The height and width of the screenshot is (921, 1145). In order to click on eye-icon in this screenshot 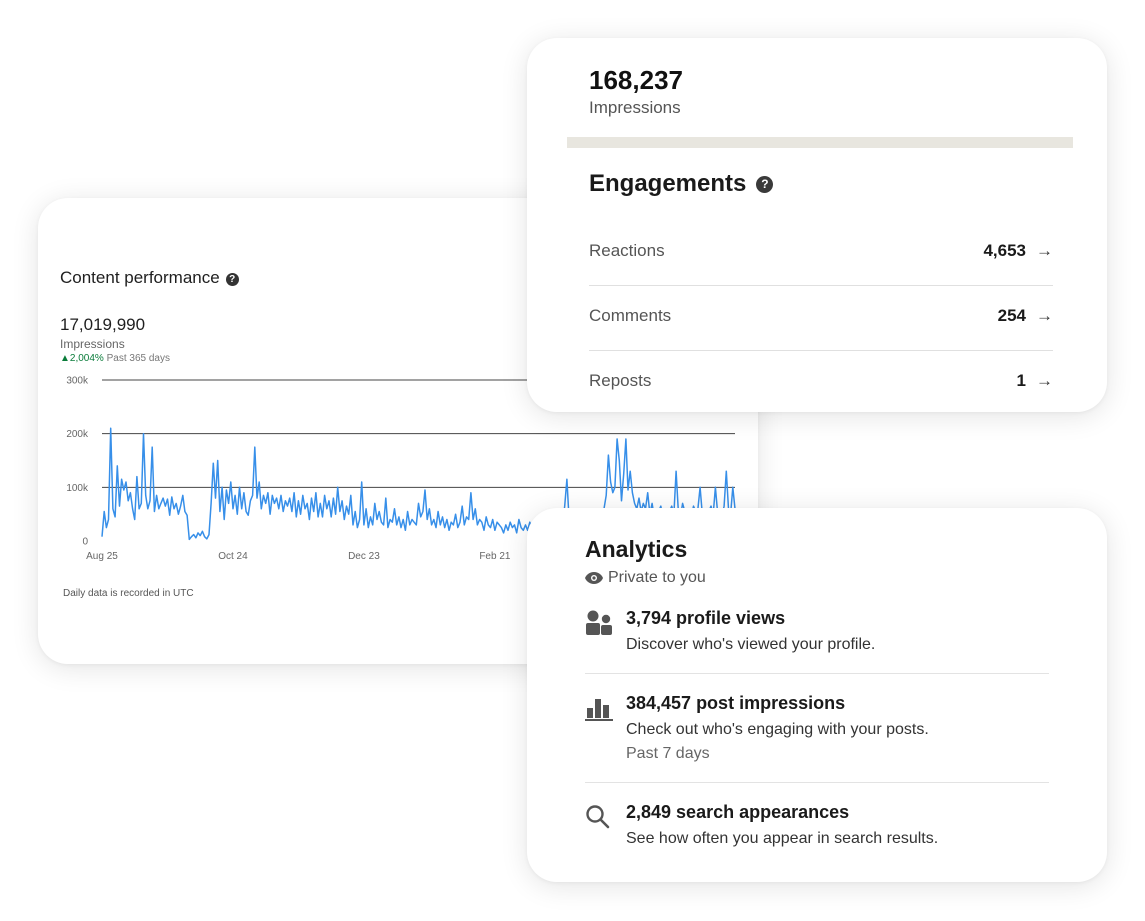, I will do `click(594, 578)`.